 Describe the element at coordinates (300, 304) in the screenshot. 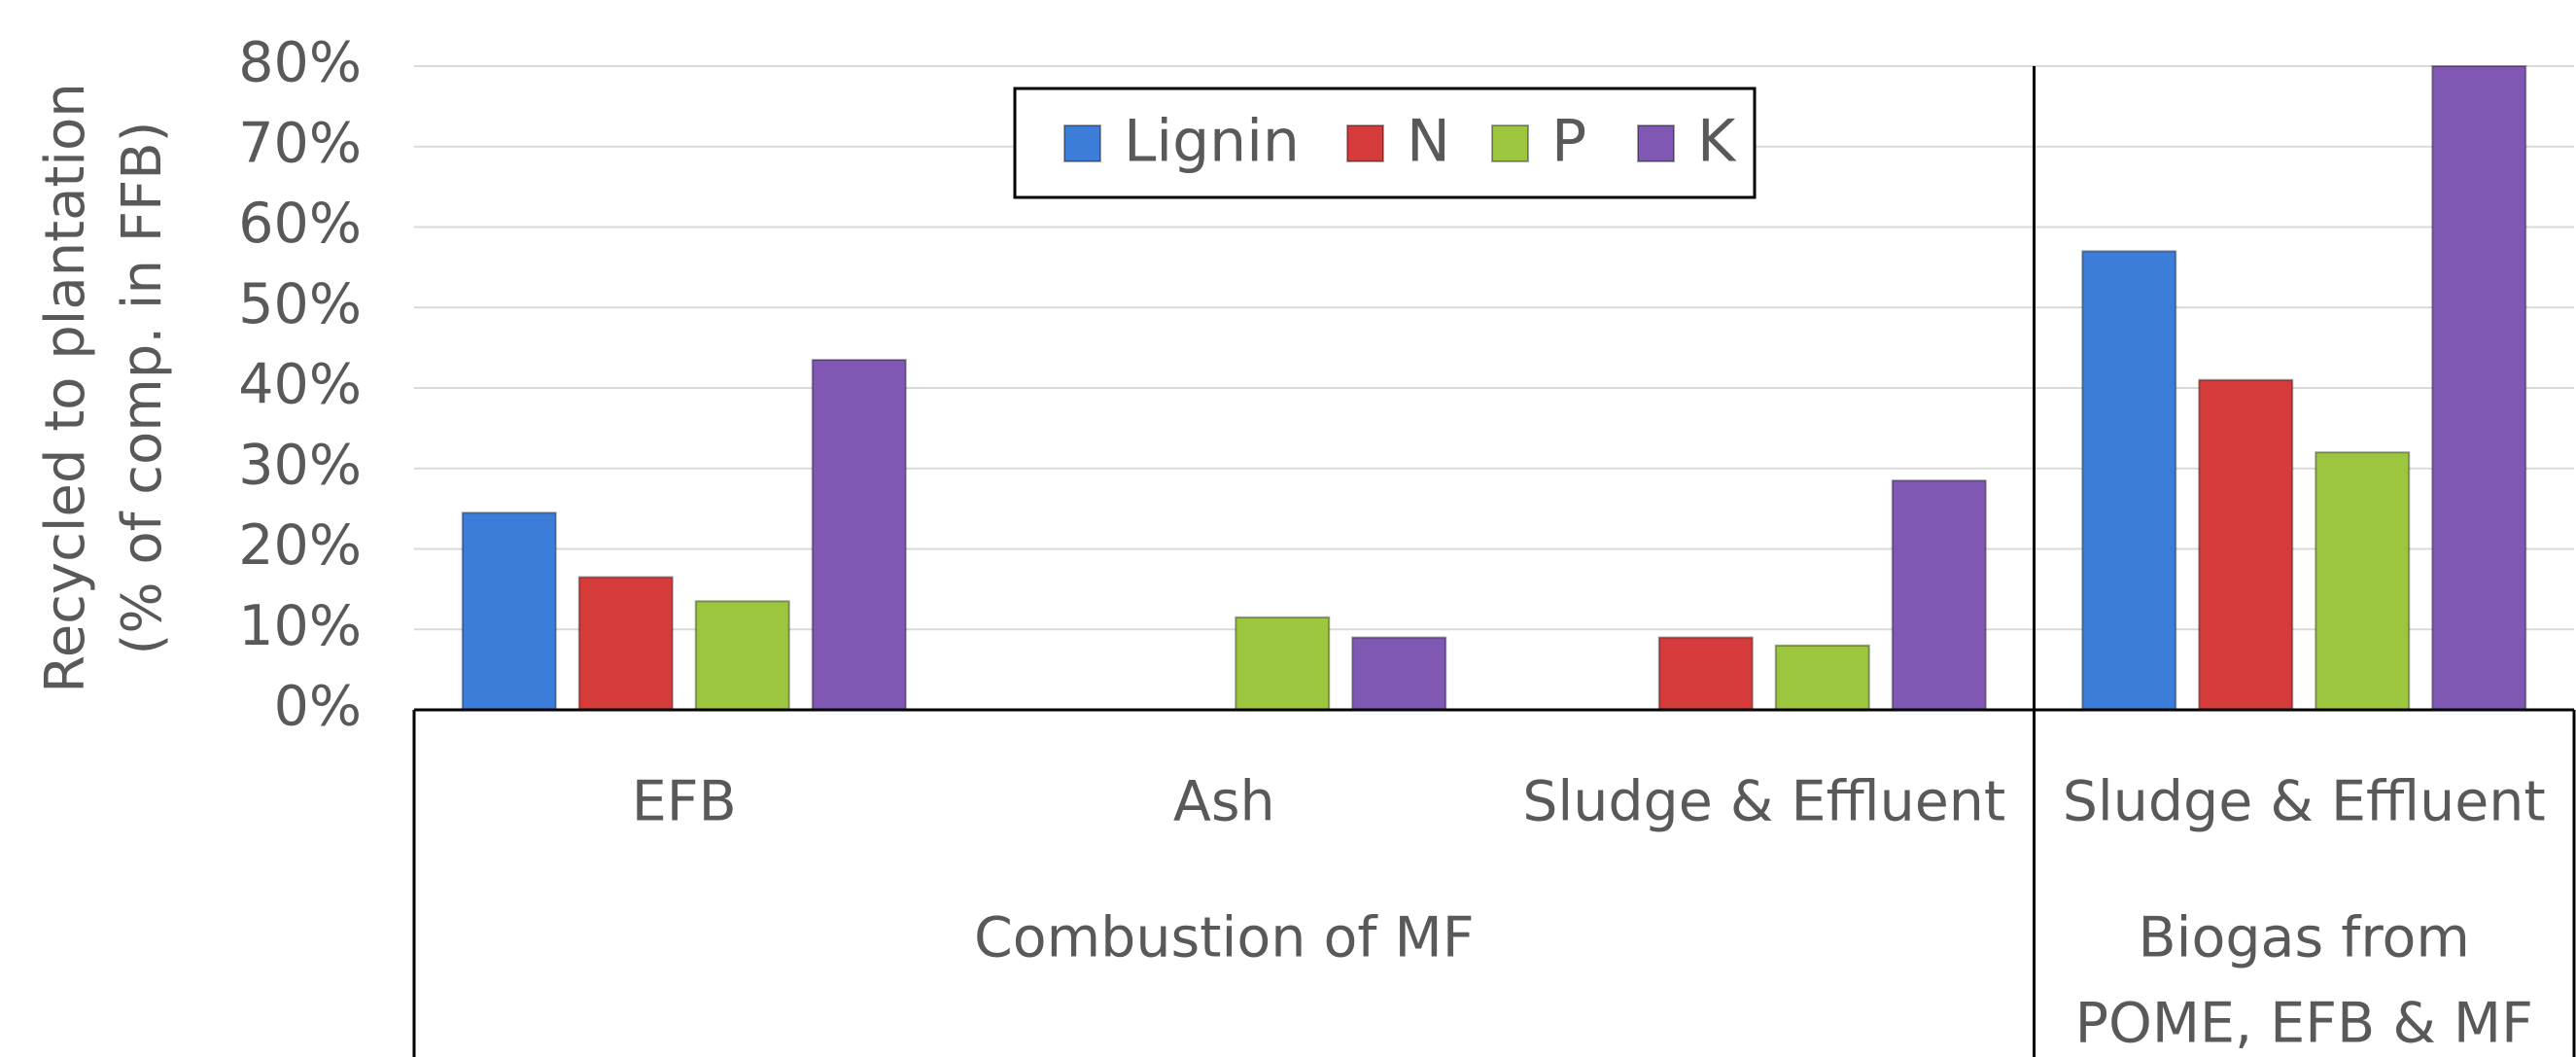

I see `y-tick-label: 50%` at that location.